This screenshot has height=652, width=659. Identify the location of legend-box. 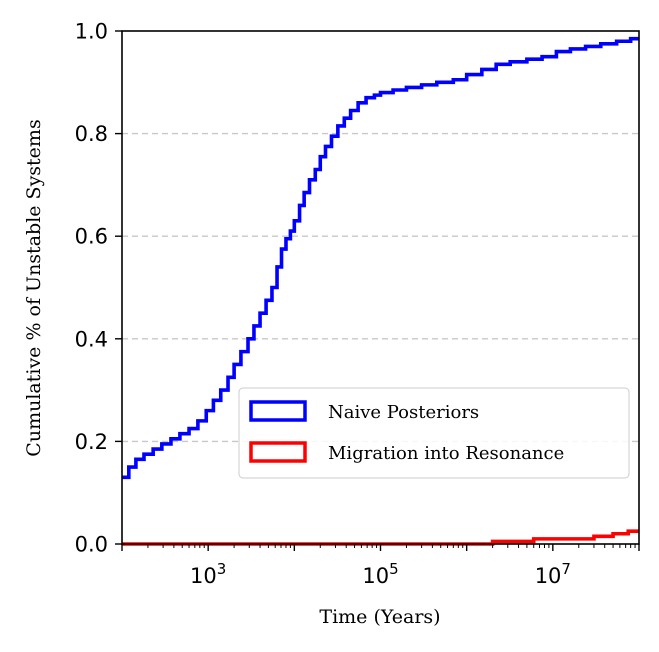
(434, 433).